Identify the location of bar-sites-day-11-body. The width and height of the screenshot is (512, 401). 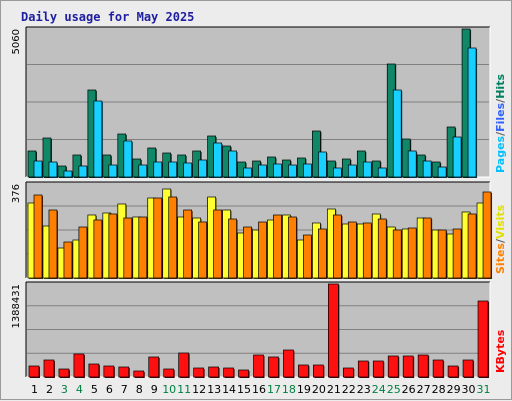
(188, 244).